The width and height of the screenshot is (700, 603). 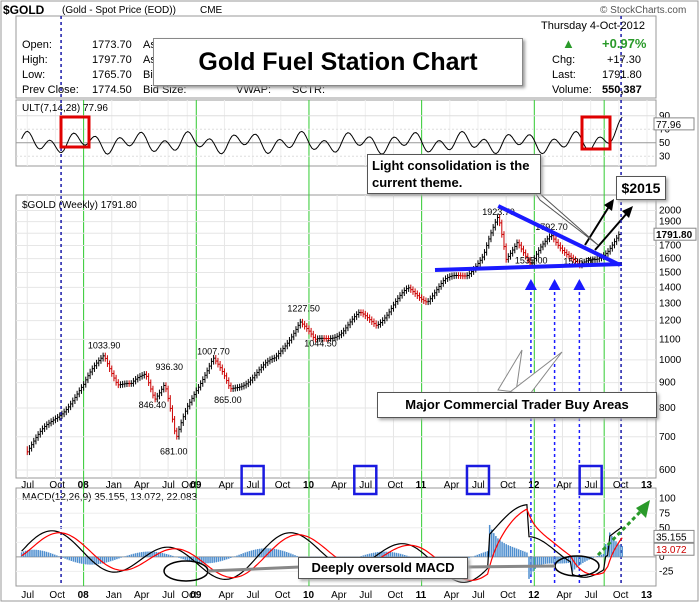 I want to click on sctr-label: SCTR:, so click(x=308, y=90).